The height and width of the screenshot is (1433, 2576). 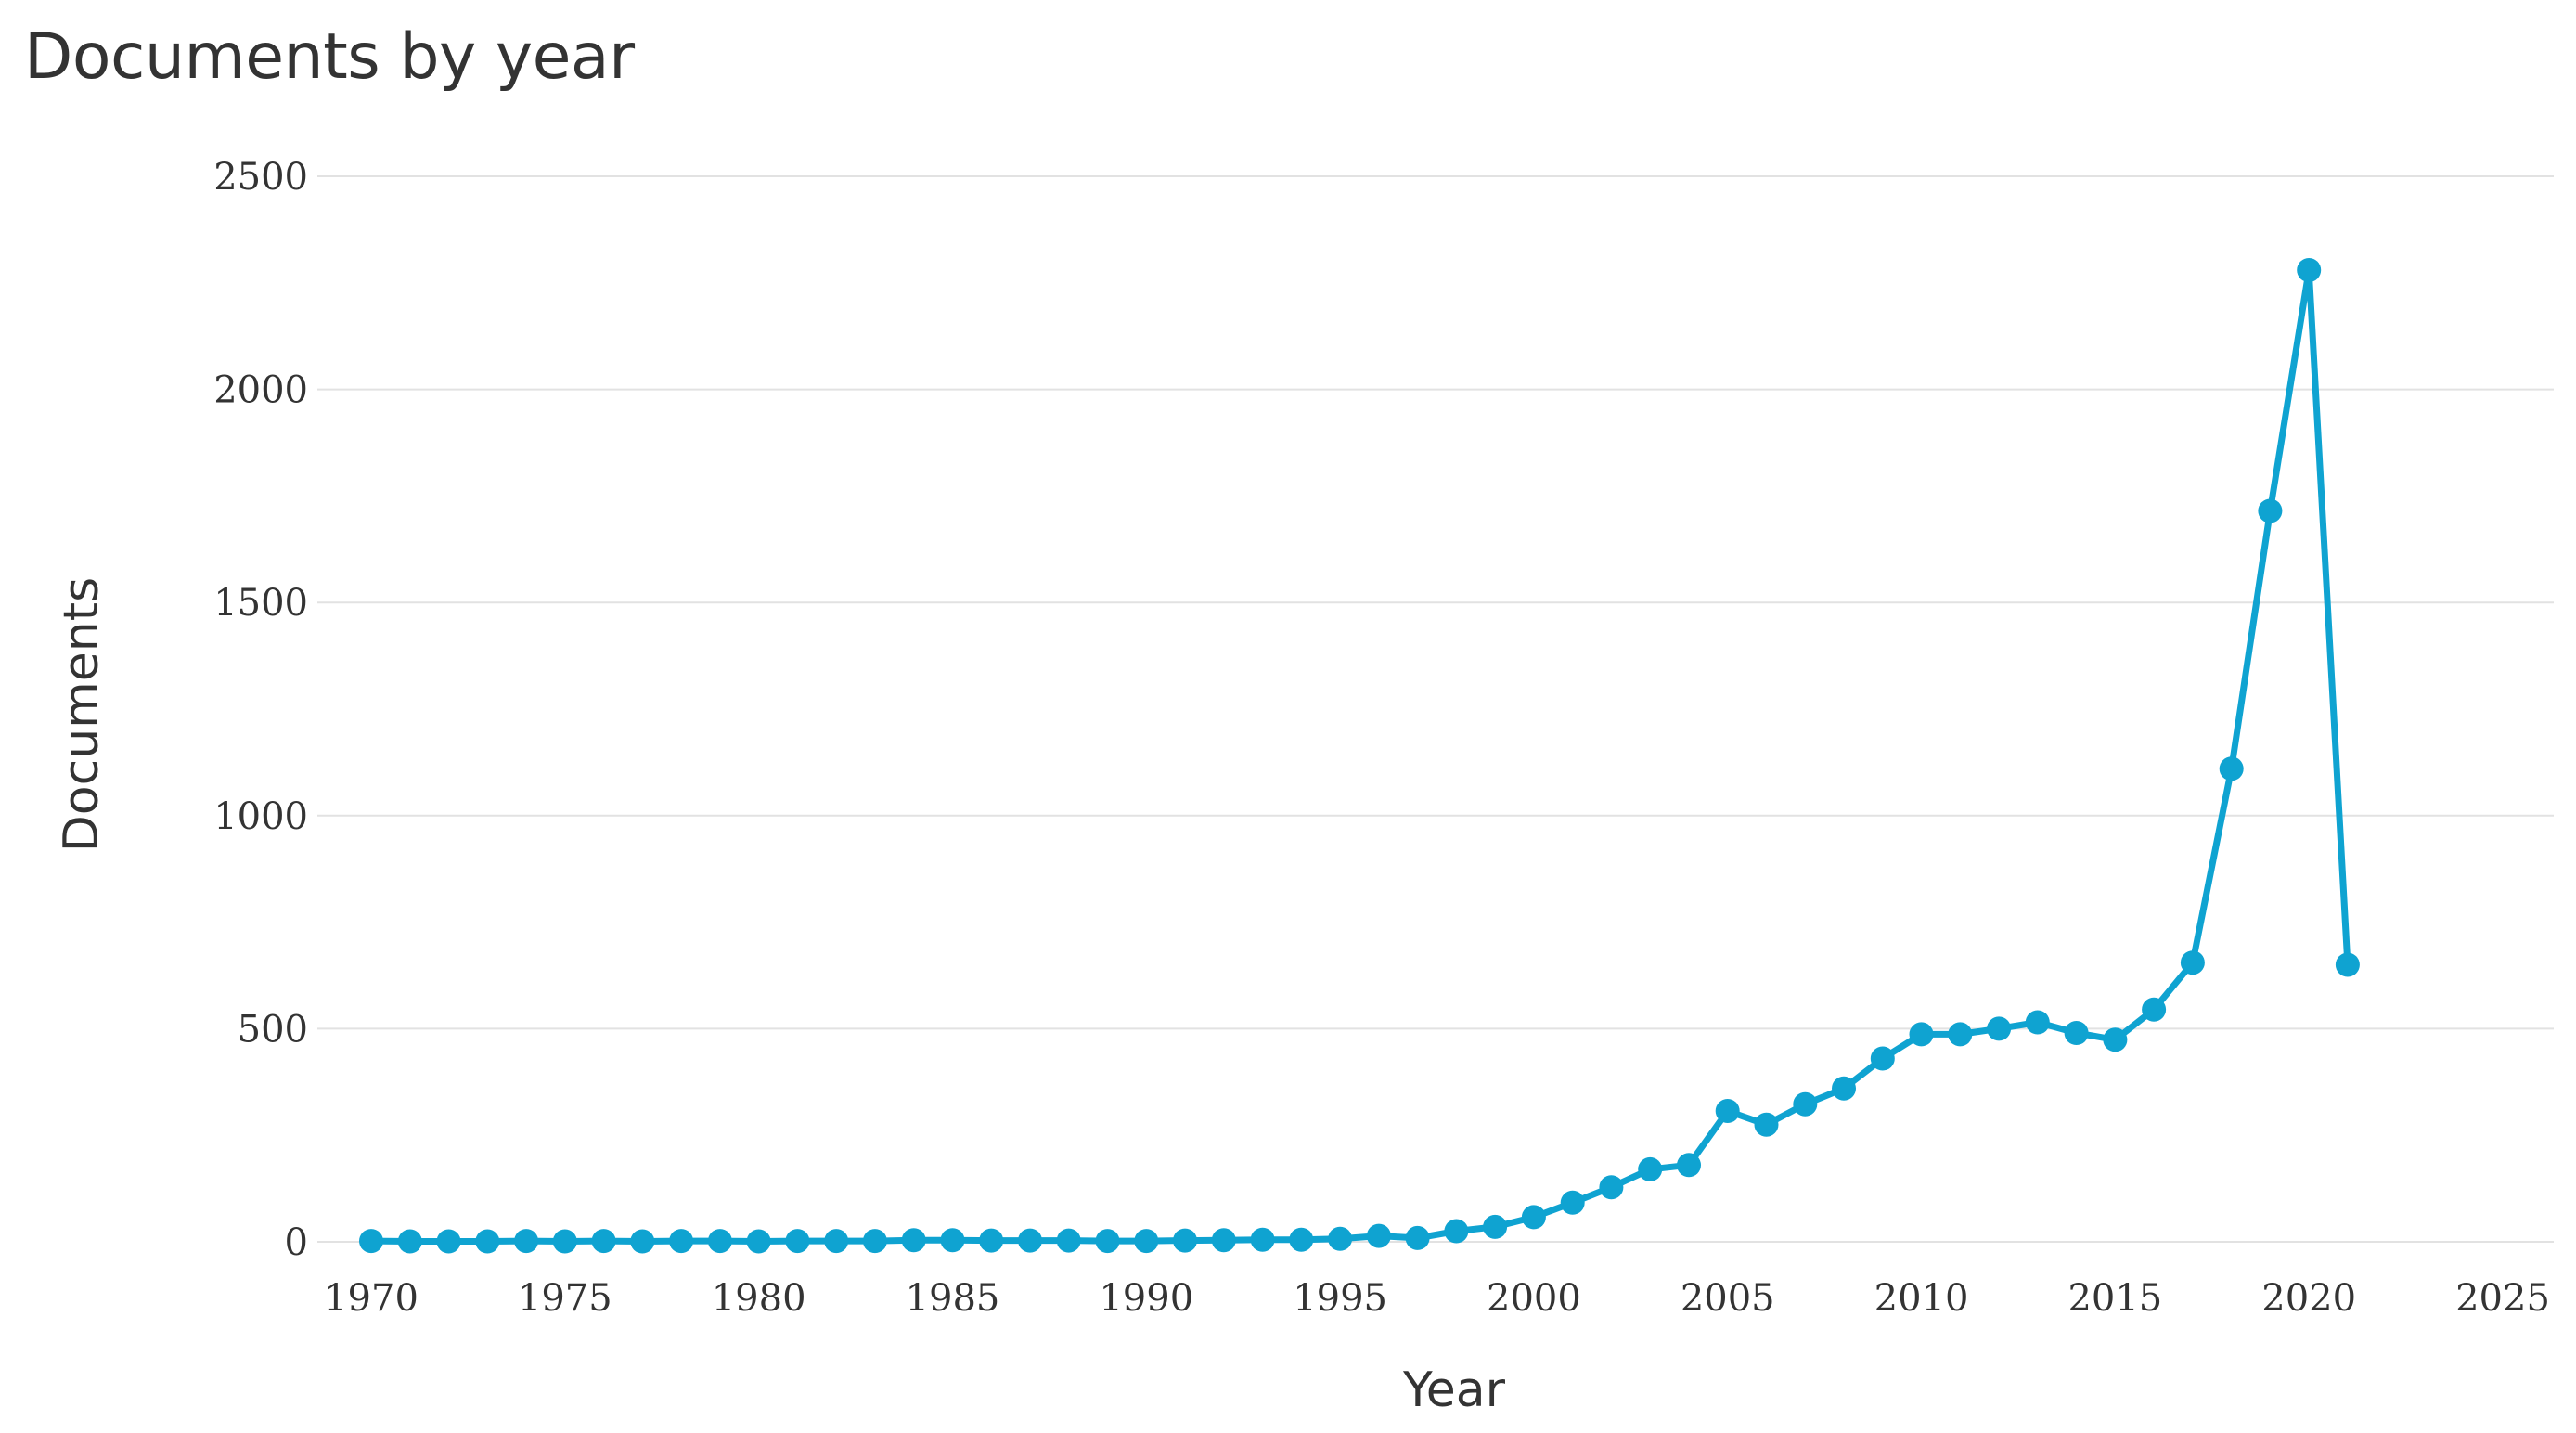 I want to click on y-tick-label: 500, so click(x=273, y=1029).